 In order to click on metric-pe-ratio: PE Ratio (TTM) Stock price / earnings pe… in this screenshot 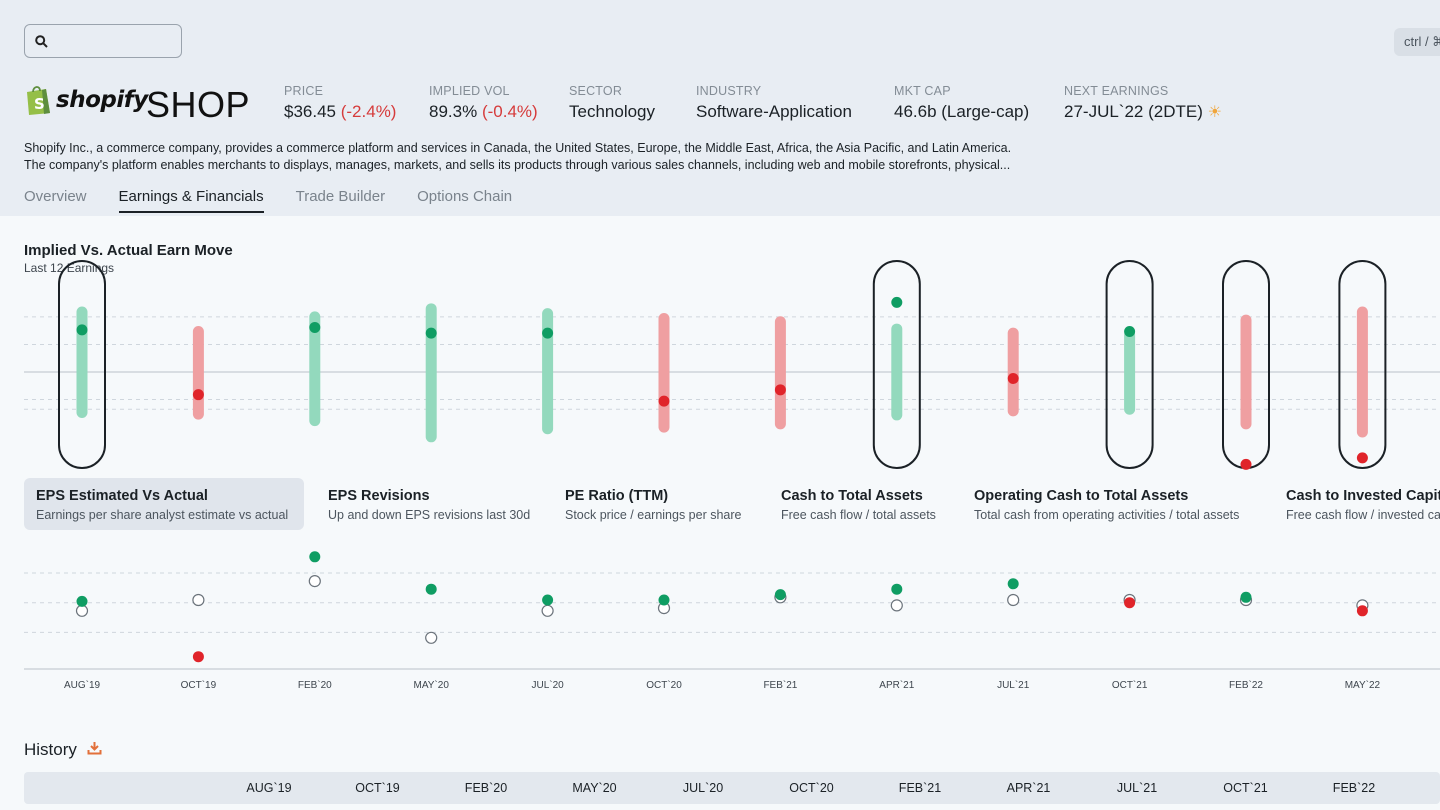, I will do `click(653, 504)`.